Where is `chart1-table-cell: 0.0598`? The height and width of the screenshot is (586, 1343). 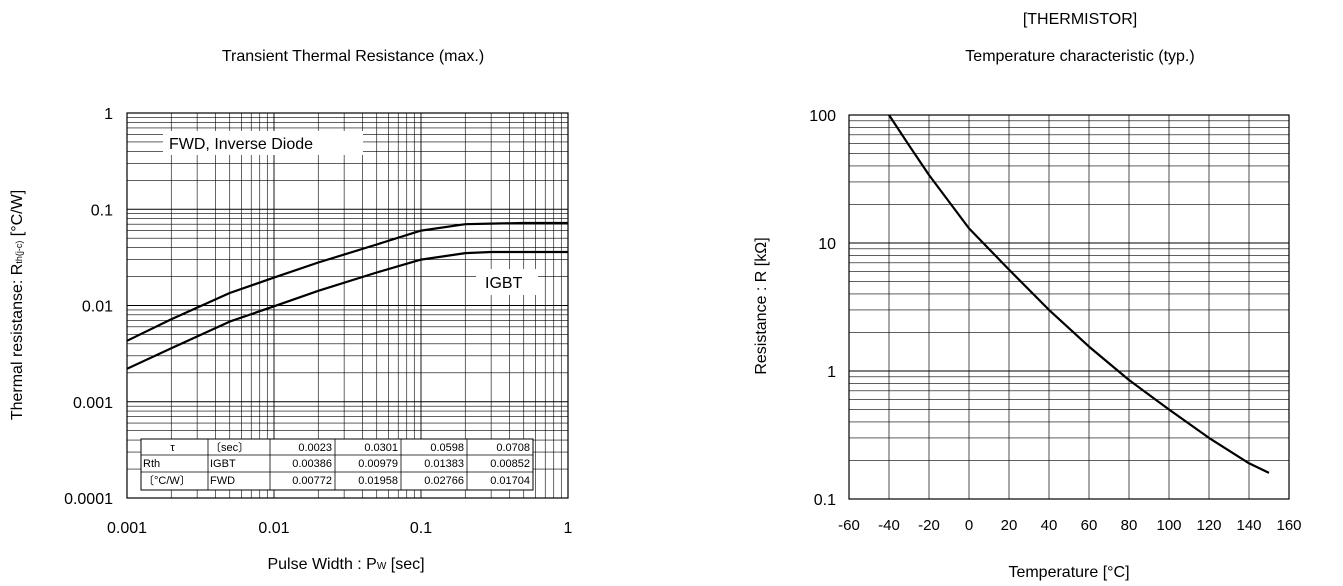 chart1-table-cell: 0.0598 is located at coordinates (447, 448).